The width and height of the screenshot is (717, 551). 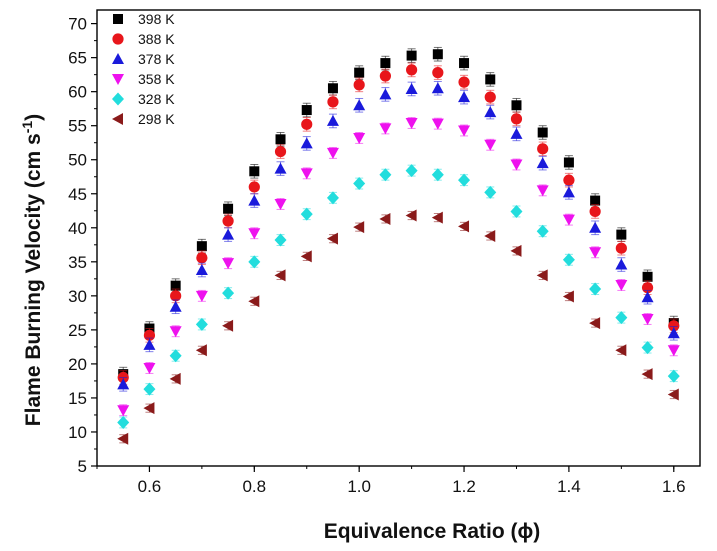 What do you see at coordinates (156, 119) in the screenshot?
I see `legend-label: 298 K` at bounding box center [156, 119].